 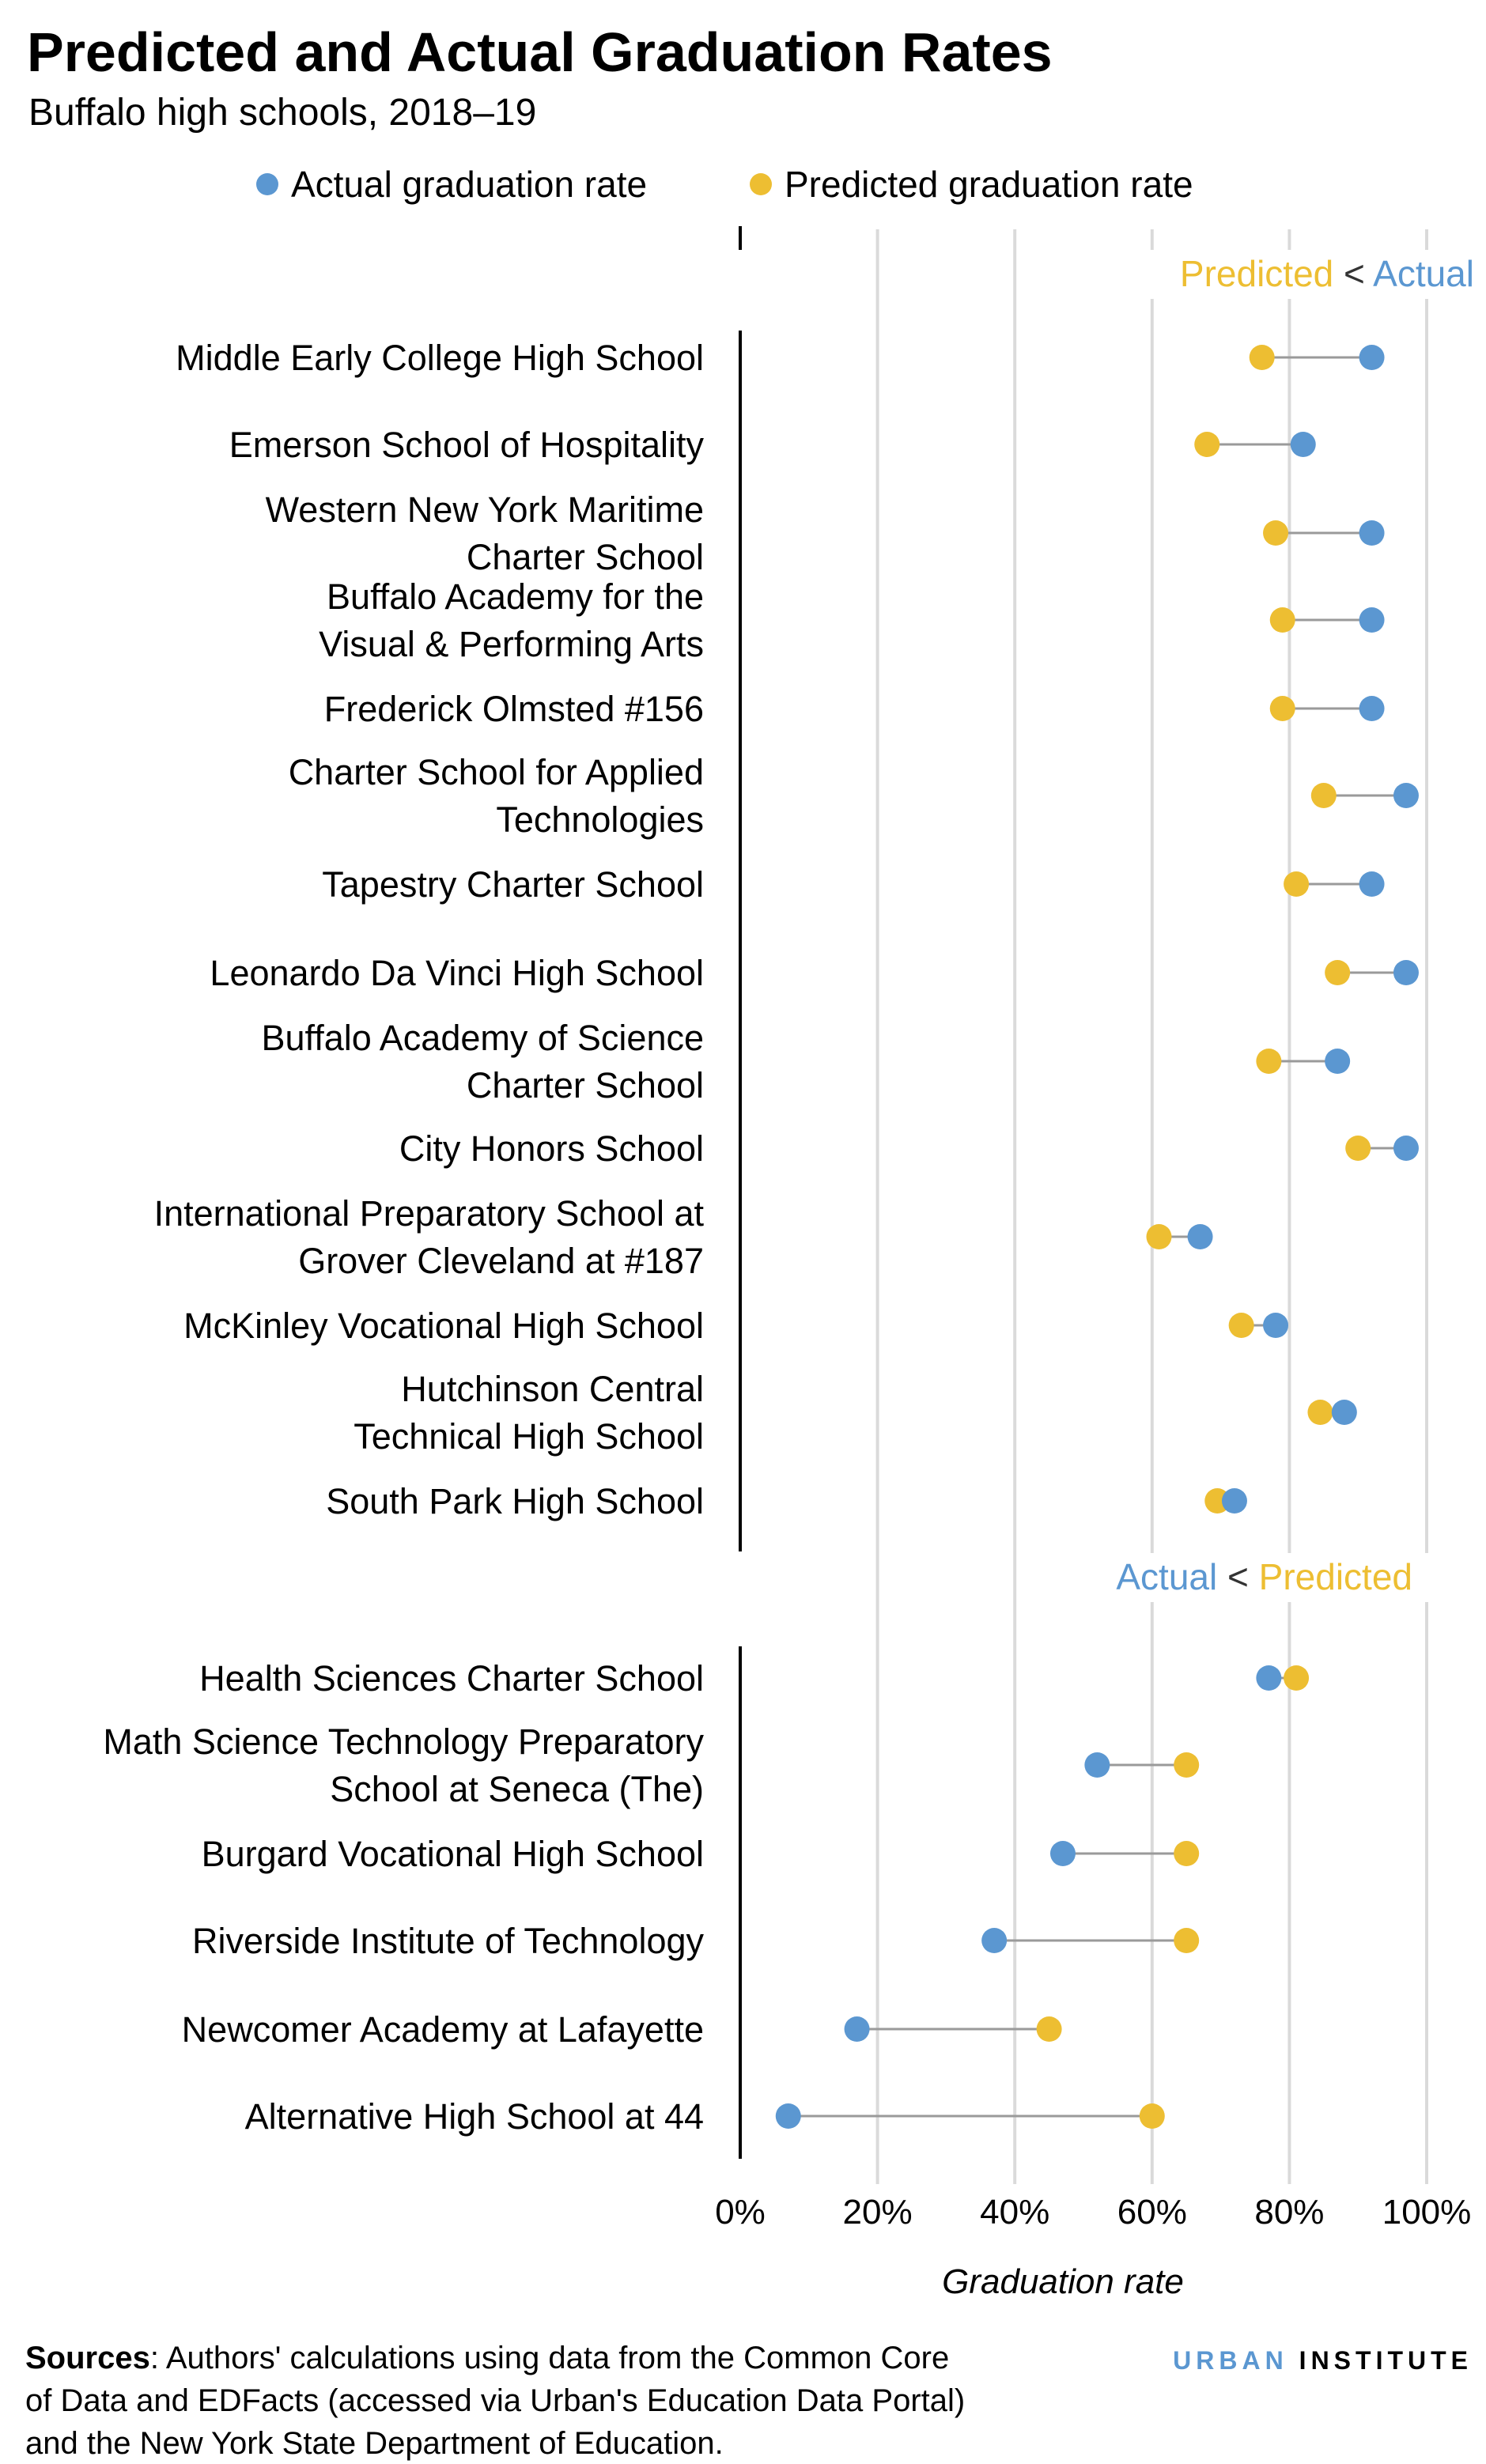 I want to click on sources-label: Sources, so click(x=87, y=2358).